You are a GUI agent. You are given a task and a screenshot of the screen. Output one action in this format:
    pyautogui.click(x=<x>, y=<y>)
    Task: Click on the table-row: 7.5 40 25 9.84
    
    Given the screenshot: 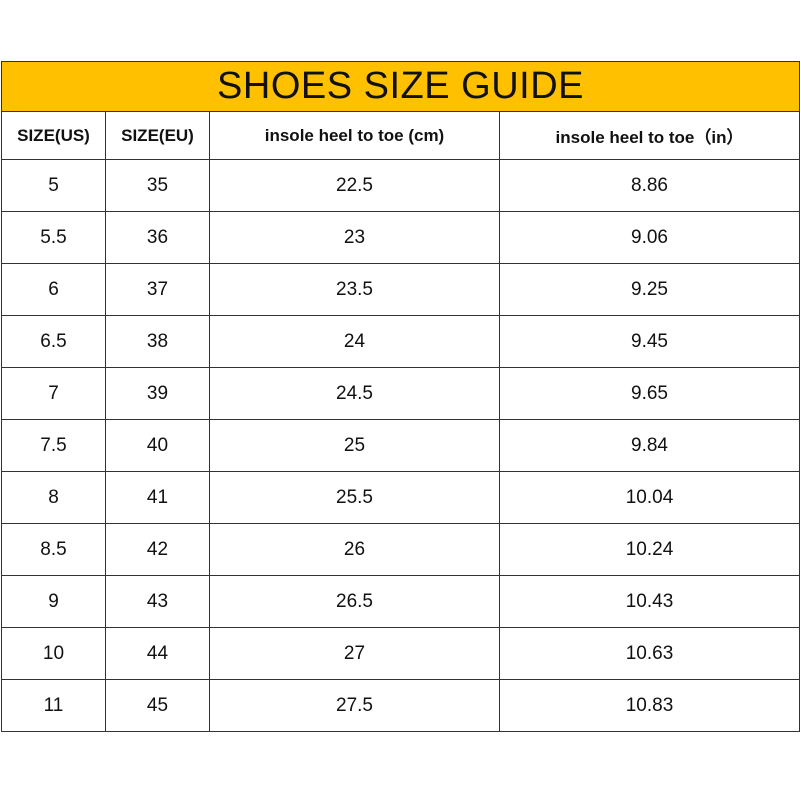 What is the action you would take?
    pyautogui.click(x=400, y=445)
    